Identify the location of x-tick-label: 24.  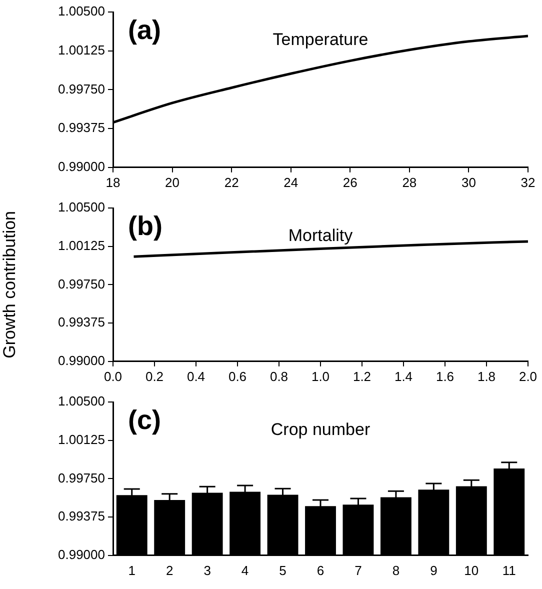
(291, 182).